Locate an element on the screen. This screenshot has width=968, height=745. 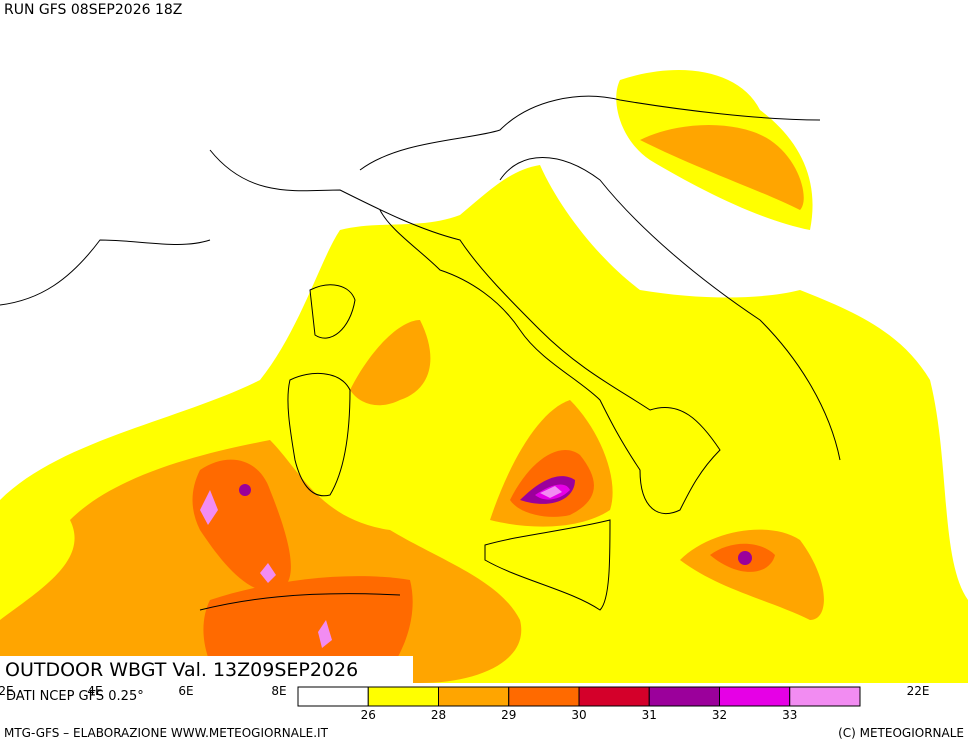
colorbar-label: 33 is located at coordinates (789, 715).